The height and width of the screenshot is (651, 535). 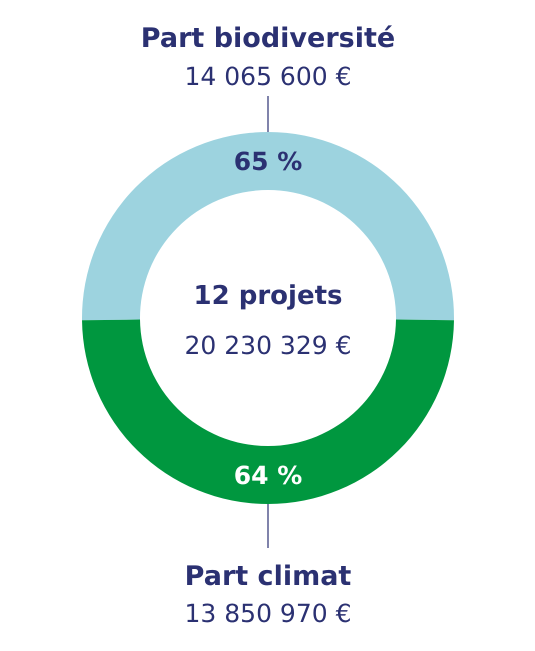 What do you see at coordinates (268, 576) in the screenshot?
I see `slice-label: Part climat` at bounding box center [268, 576].